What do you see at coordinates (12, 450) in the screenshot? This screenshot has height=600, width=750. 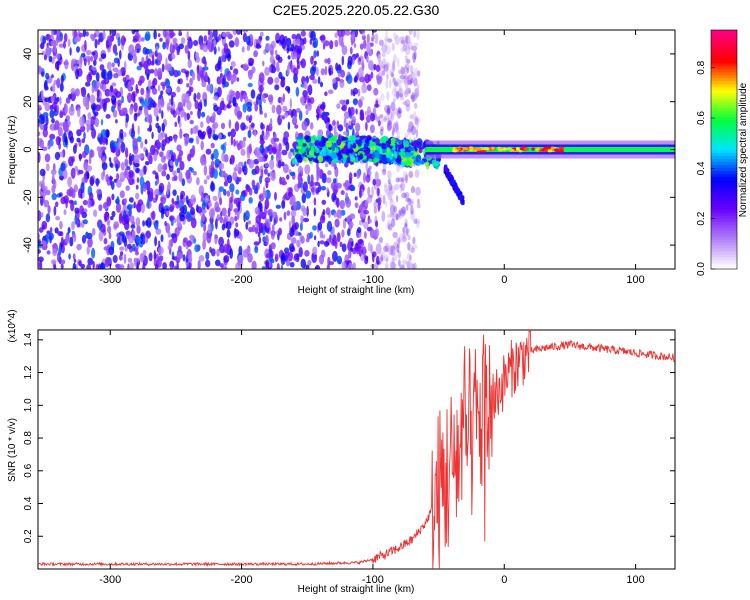 I see `snr-ylabel: SNR (10 * v/v)` at bounding box center [12, 450].